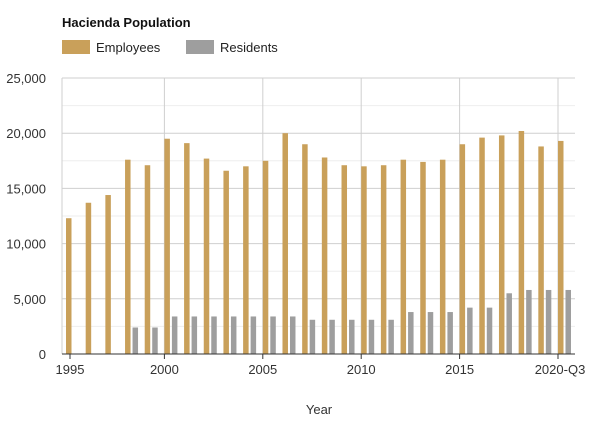  Describe the element at coordinates (430, 333) in the screenshot. I see `bar-residents-2013` at that location.